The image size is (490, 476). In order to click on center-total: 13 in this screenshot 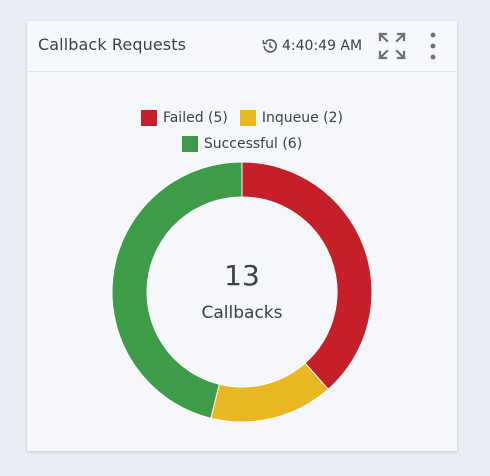, I will do `click(242, 275)`.